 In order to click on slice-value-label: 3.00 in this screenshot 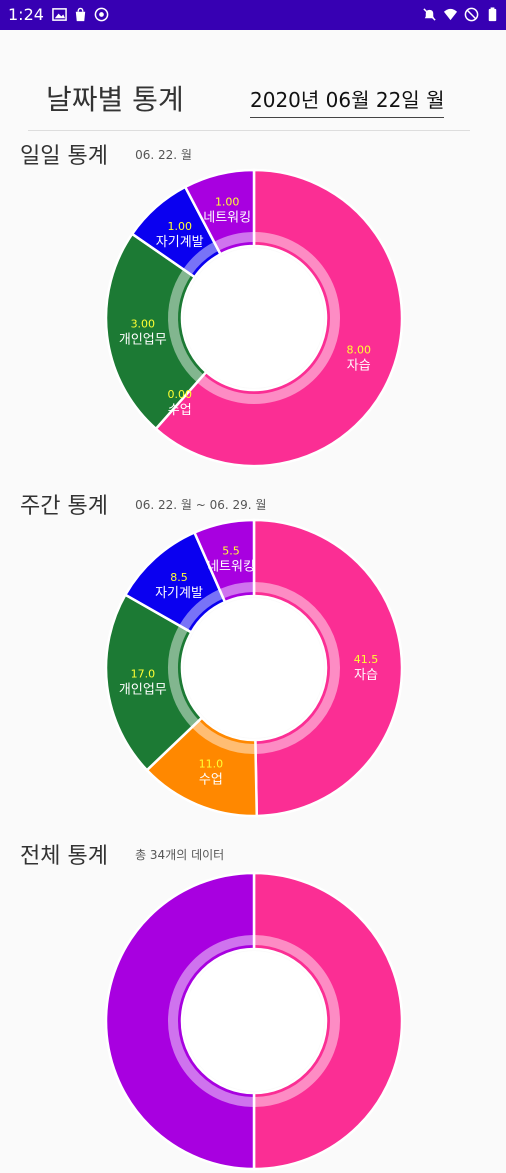, I will do `click(143, 324)`.